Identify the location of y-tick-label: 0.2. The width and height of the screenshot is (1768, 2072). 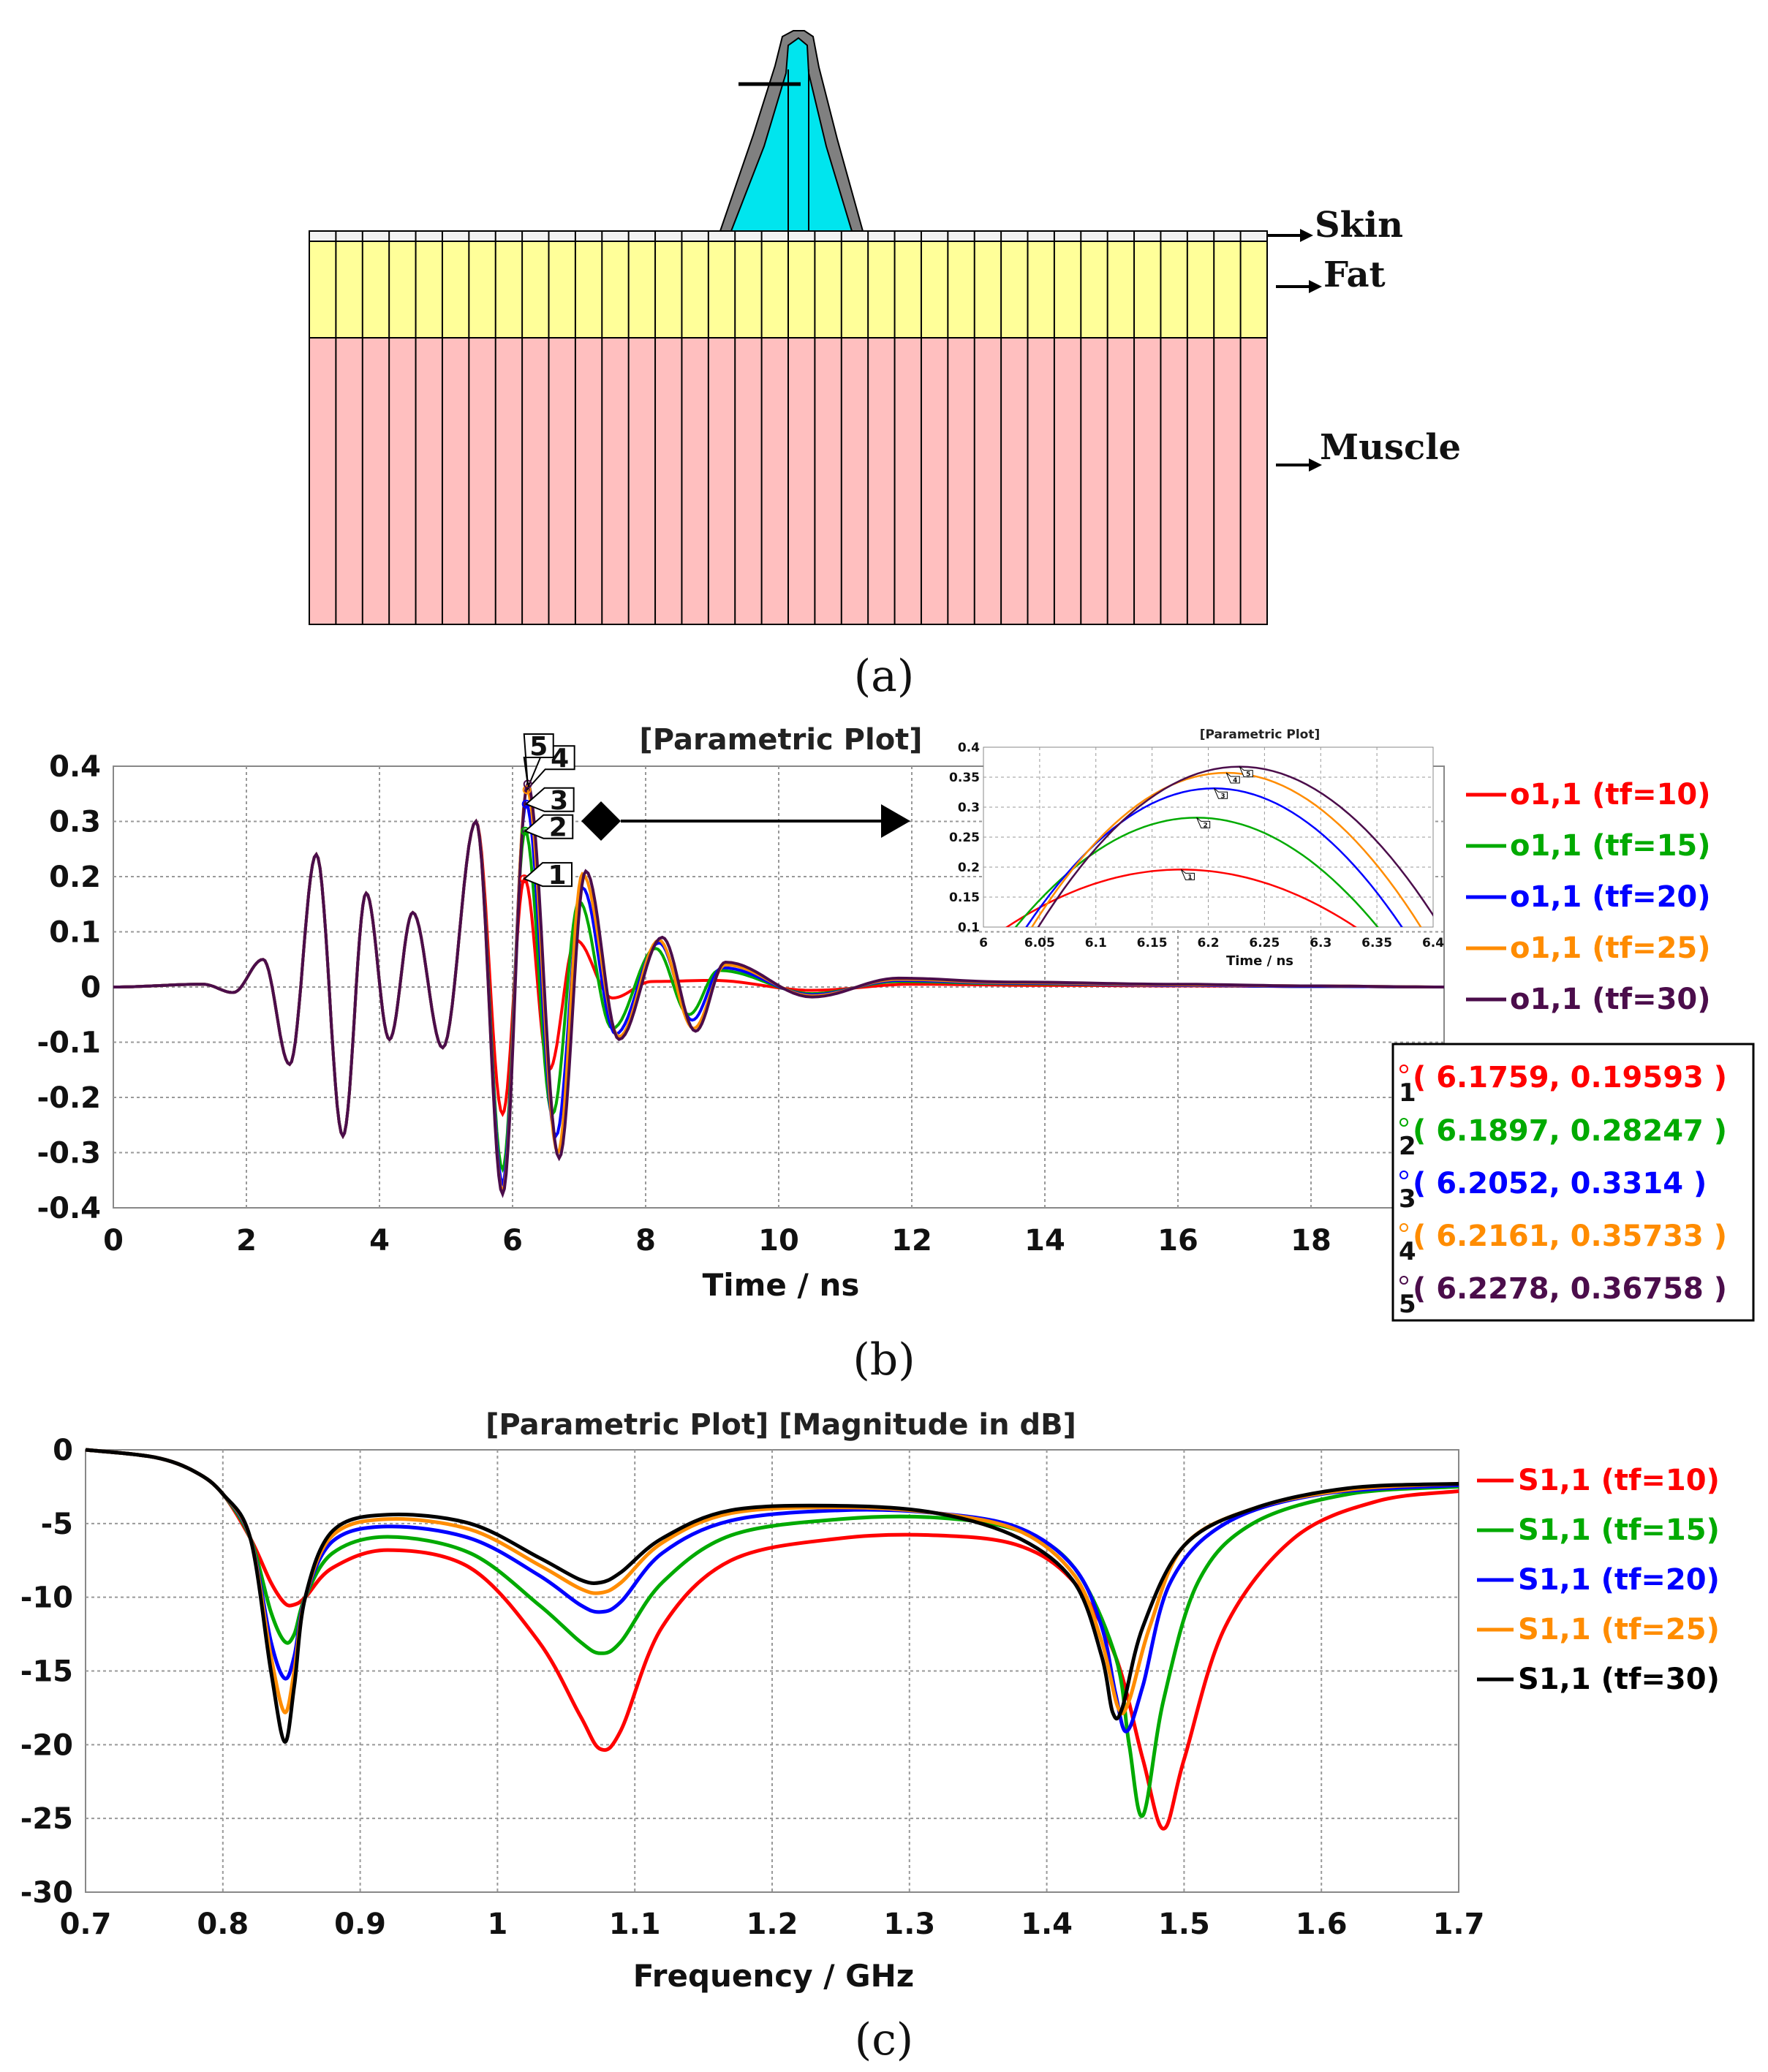
(75, 878).